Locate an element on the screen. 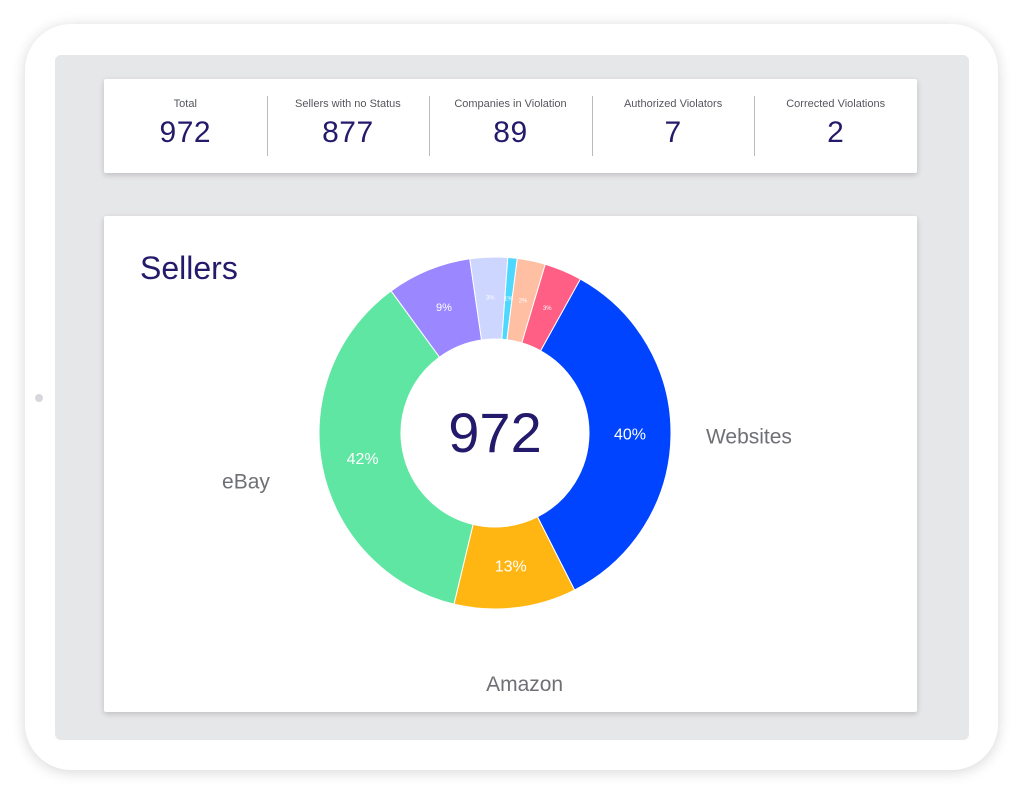 The image size is (1024, 795). tablet-camera-dot is located at coordinates (39, 398).